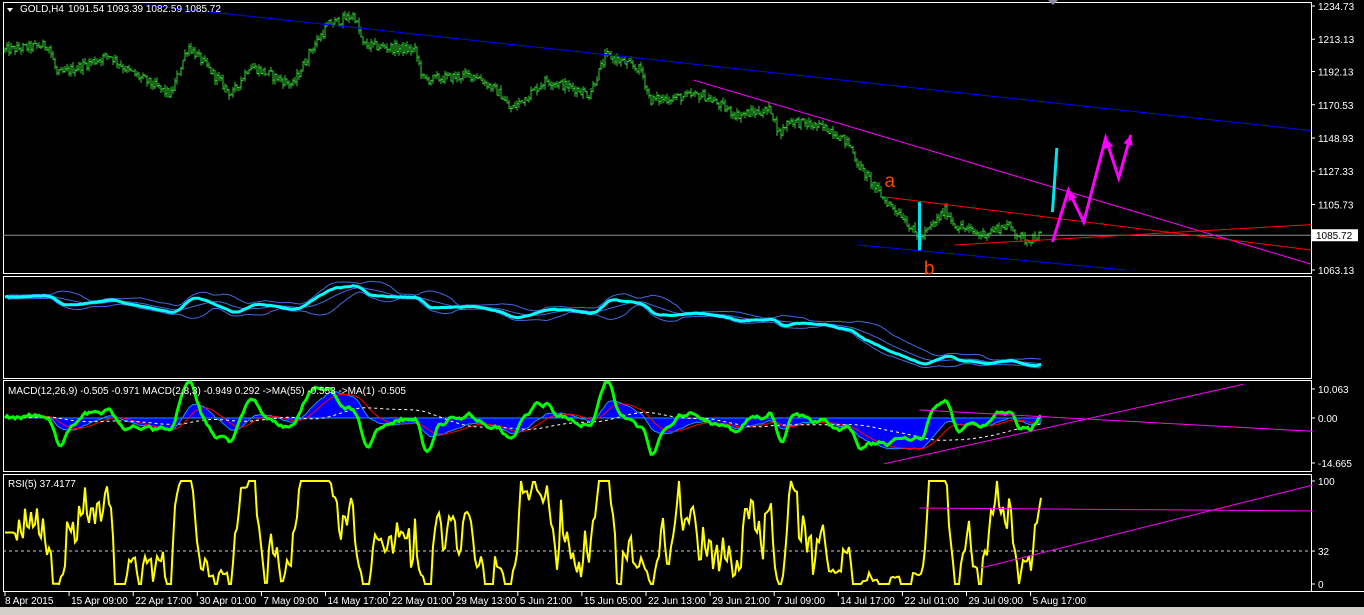  What do you see at coordinates (10, 10) in the screenshot?
I see `dropdown-triangle-icon` at bounding box center [10, 10].